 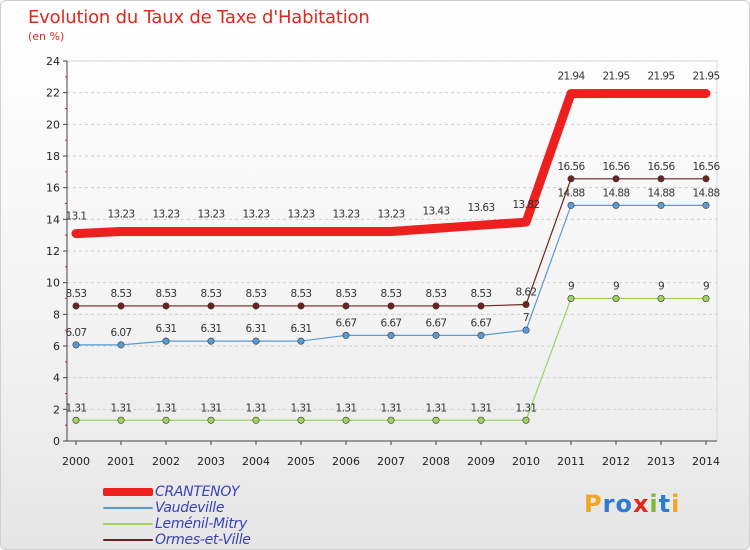 What do you see at coordinates (53, 283) in the screenshot?
I see `y-tick-label: 10` at bounding box center [53, 283].